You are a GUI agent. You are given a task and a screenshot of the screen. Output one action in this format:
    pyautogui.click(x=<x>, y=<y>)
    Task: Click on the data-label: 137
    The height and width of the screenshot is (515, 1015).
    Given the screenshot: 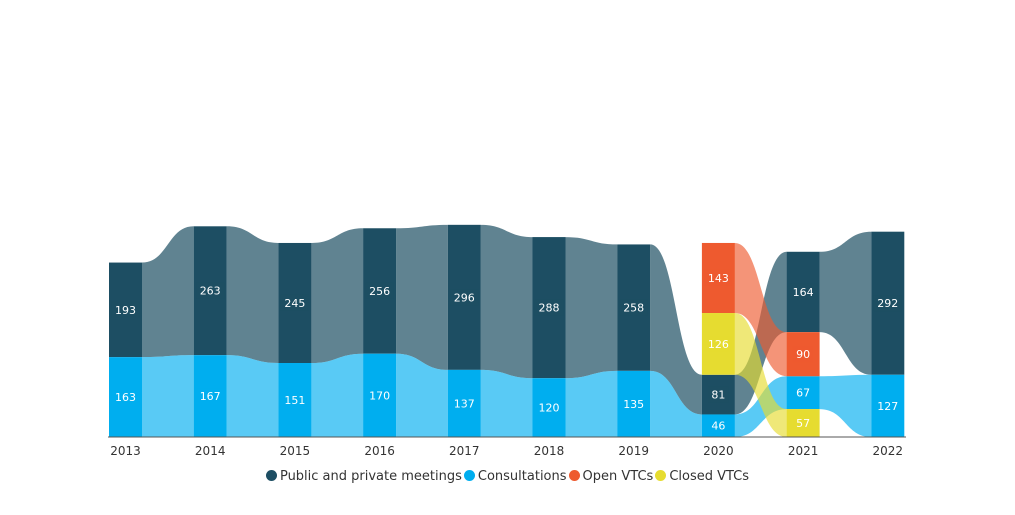 What is the action you would take?
    pyautogui.click(x=464, y=403)
    